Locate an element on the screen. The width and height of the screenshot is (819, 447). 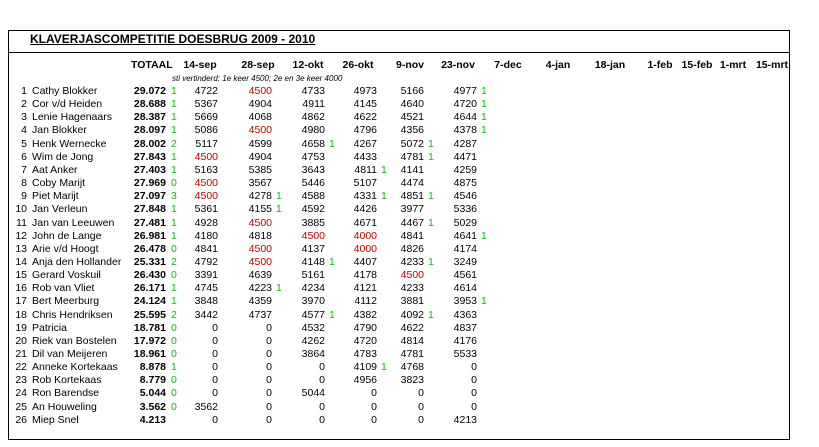
score: 5163 is located at coordinates (198, 170).